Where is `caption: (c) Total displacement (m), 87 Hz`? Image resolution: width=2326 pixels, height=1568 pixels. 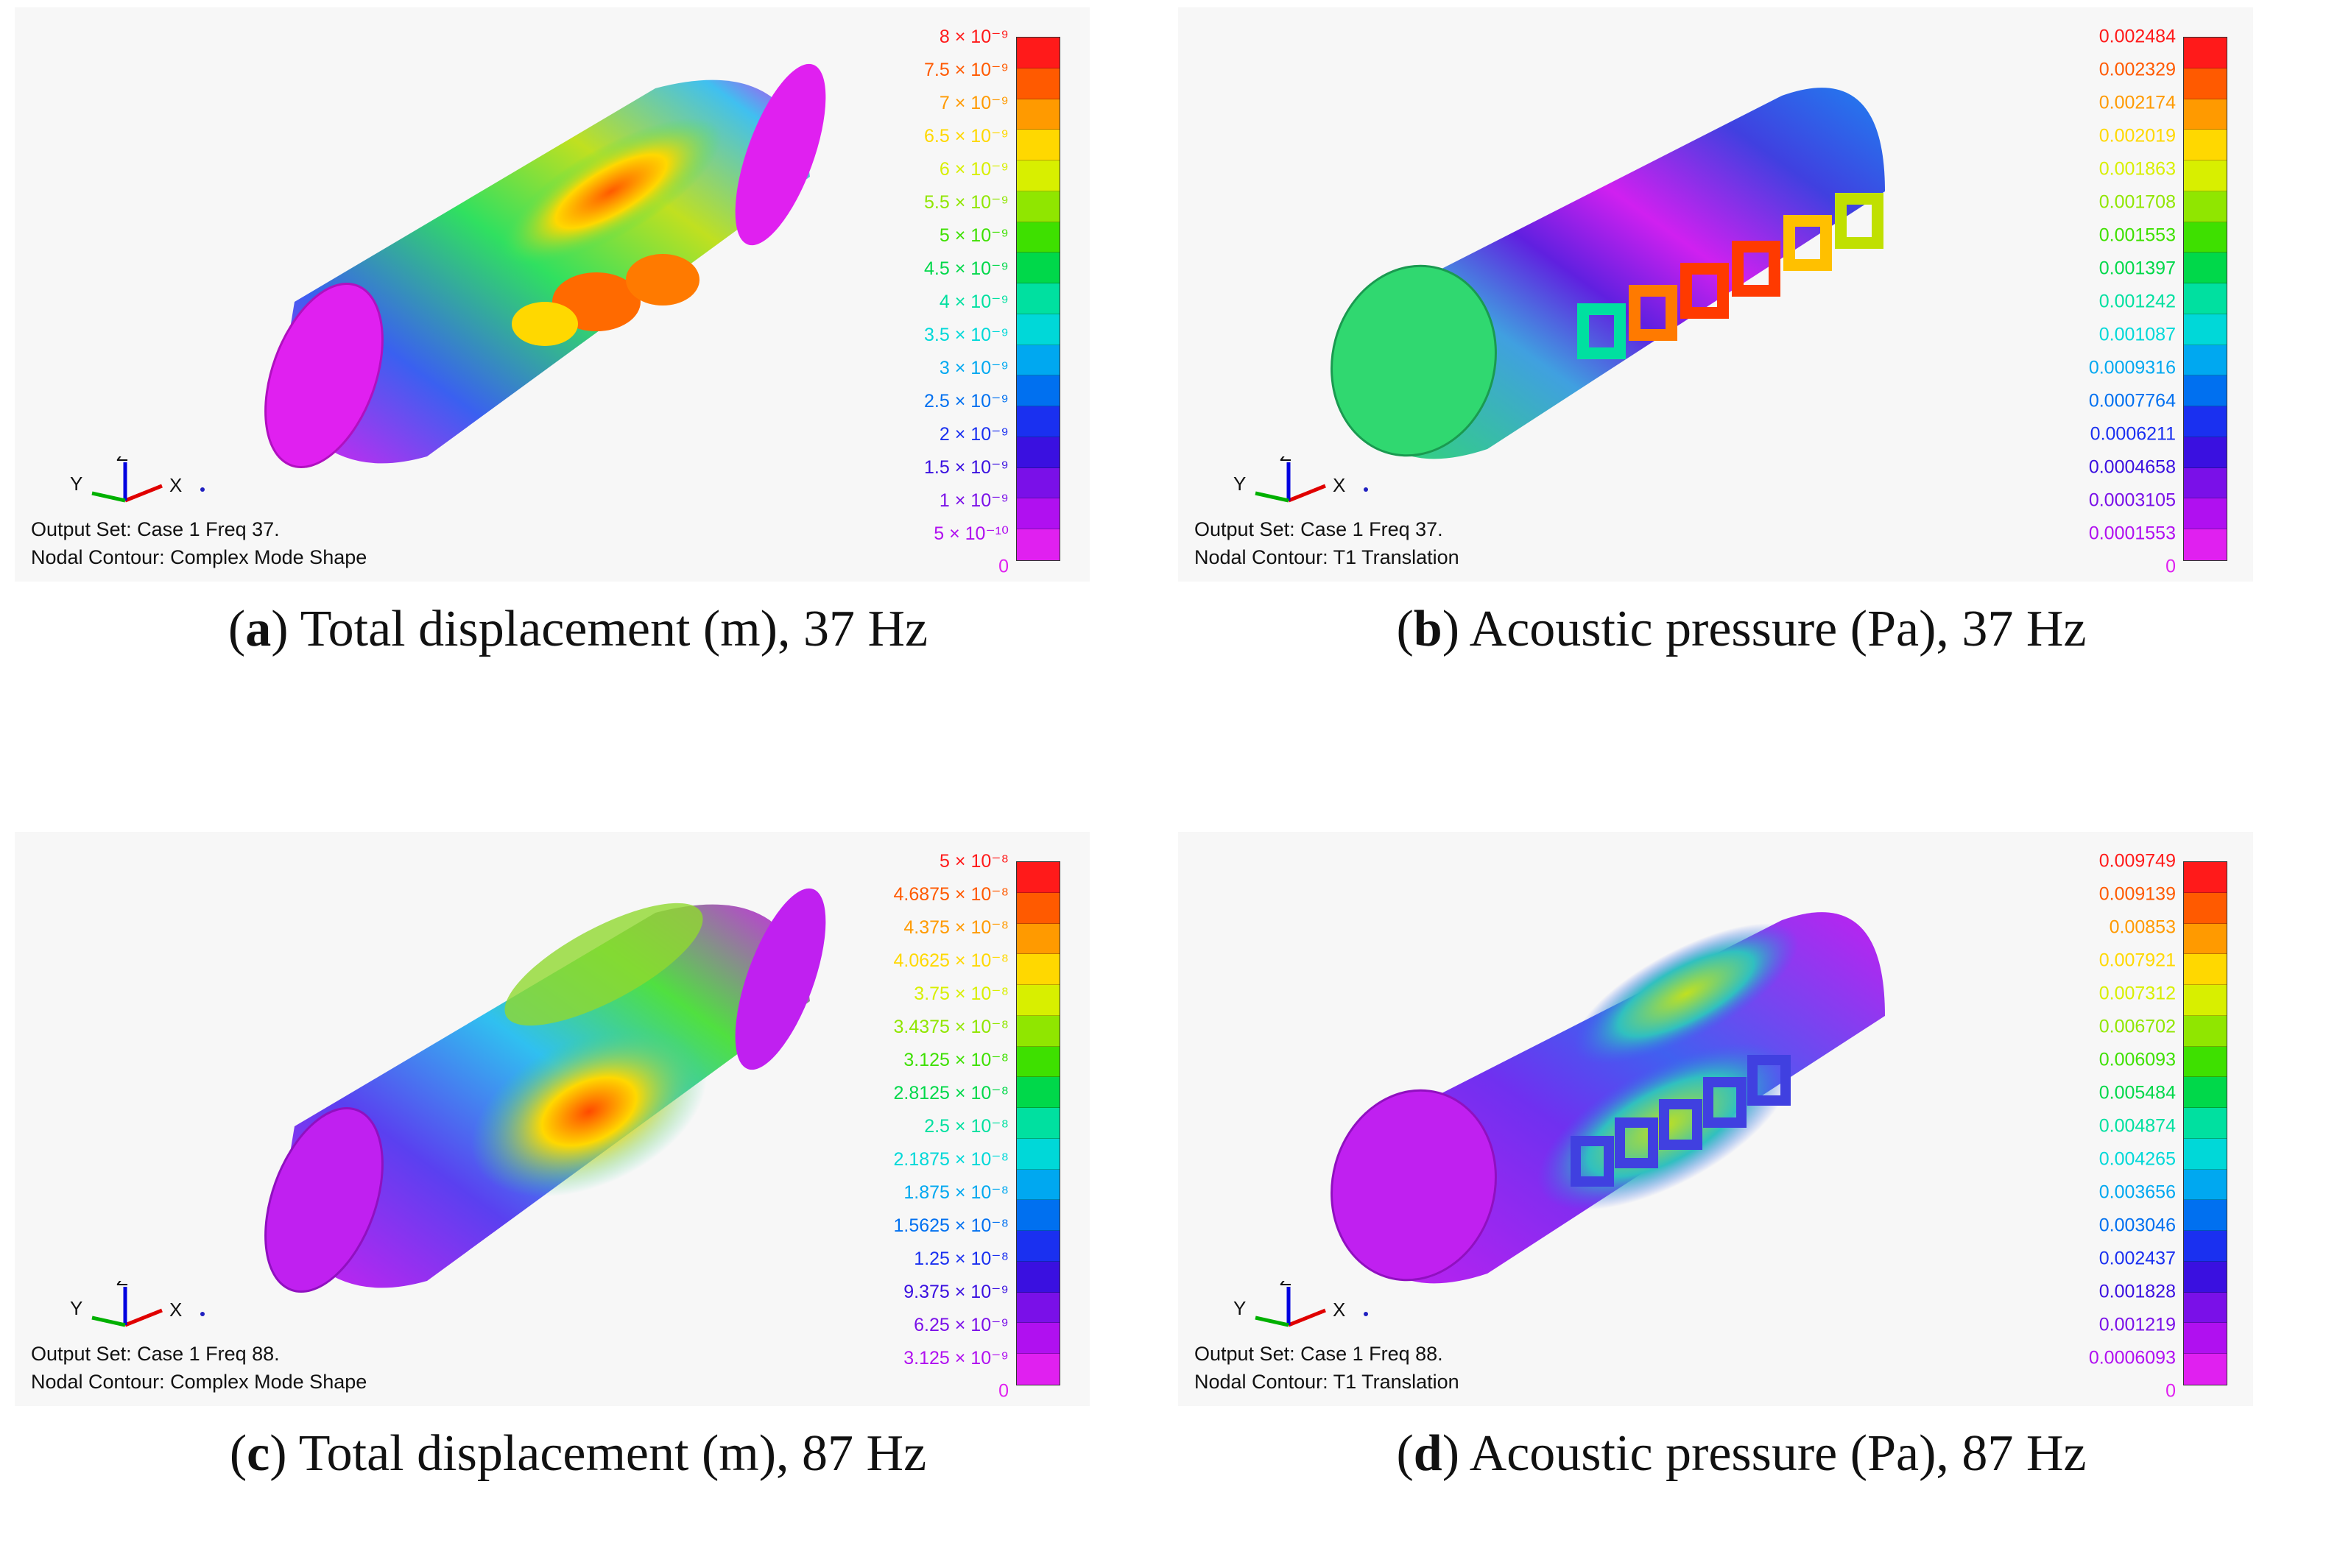 caption: (c) Total displacement (m), 87 Hz is located at coordinates (578, 1453).